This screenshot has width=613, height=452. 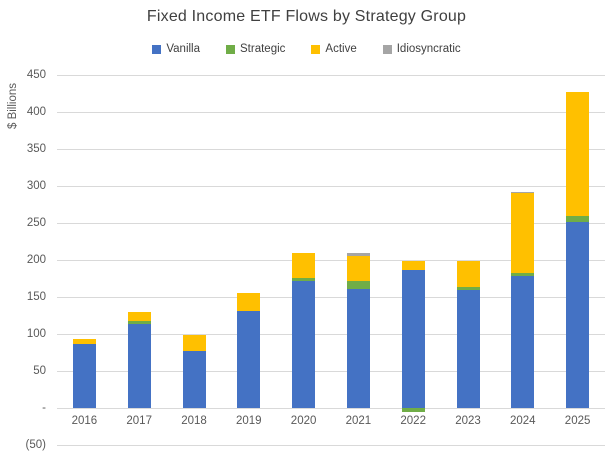 What do you see at coordinates (358, 284) in the screenshot?
I see `bar-segment-strategic-2021` at bounding box center [358, 284].